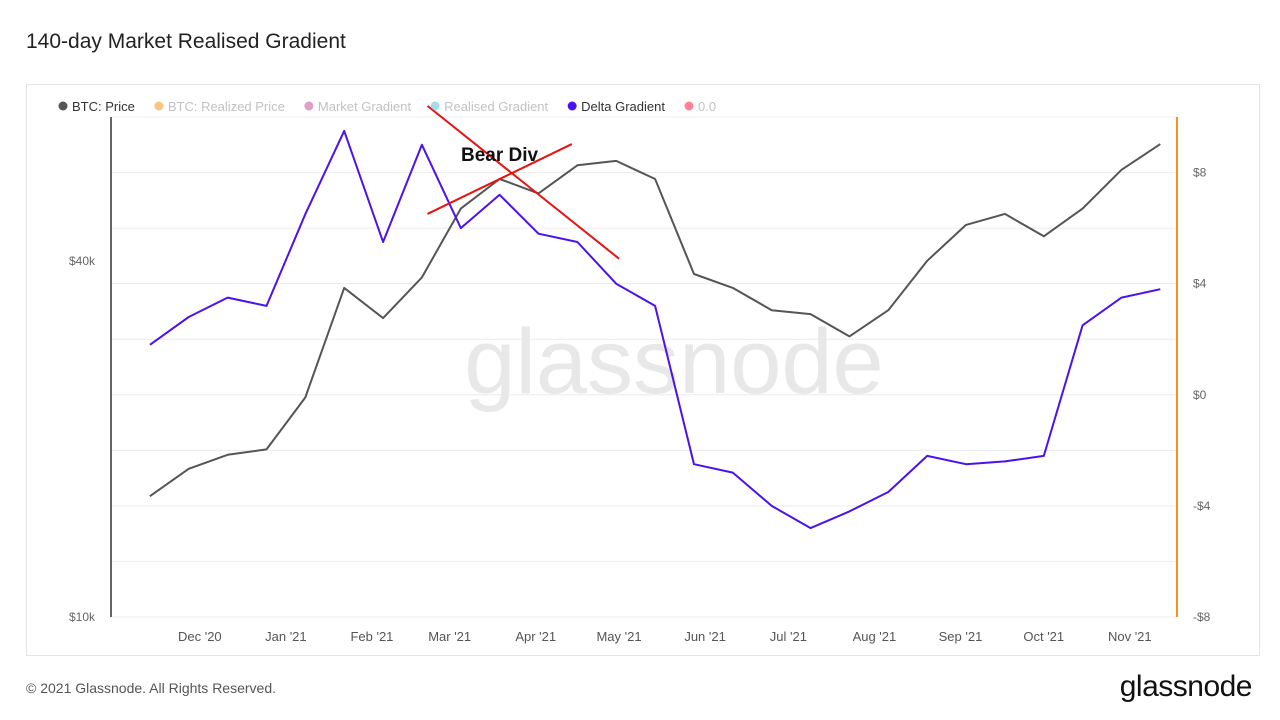 The image size is (1280, 720). I want to click on legend-label: BTC: Realized Price, so click(226, 106).